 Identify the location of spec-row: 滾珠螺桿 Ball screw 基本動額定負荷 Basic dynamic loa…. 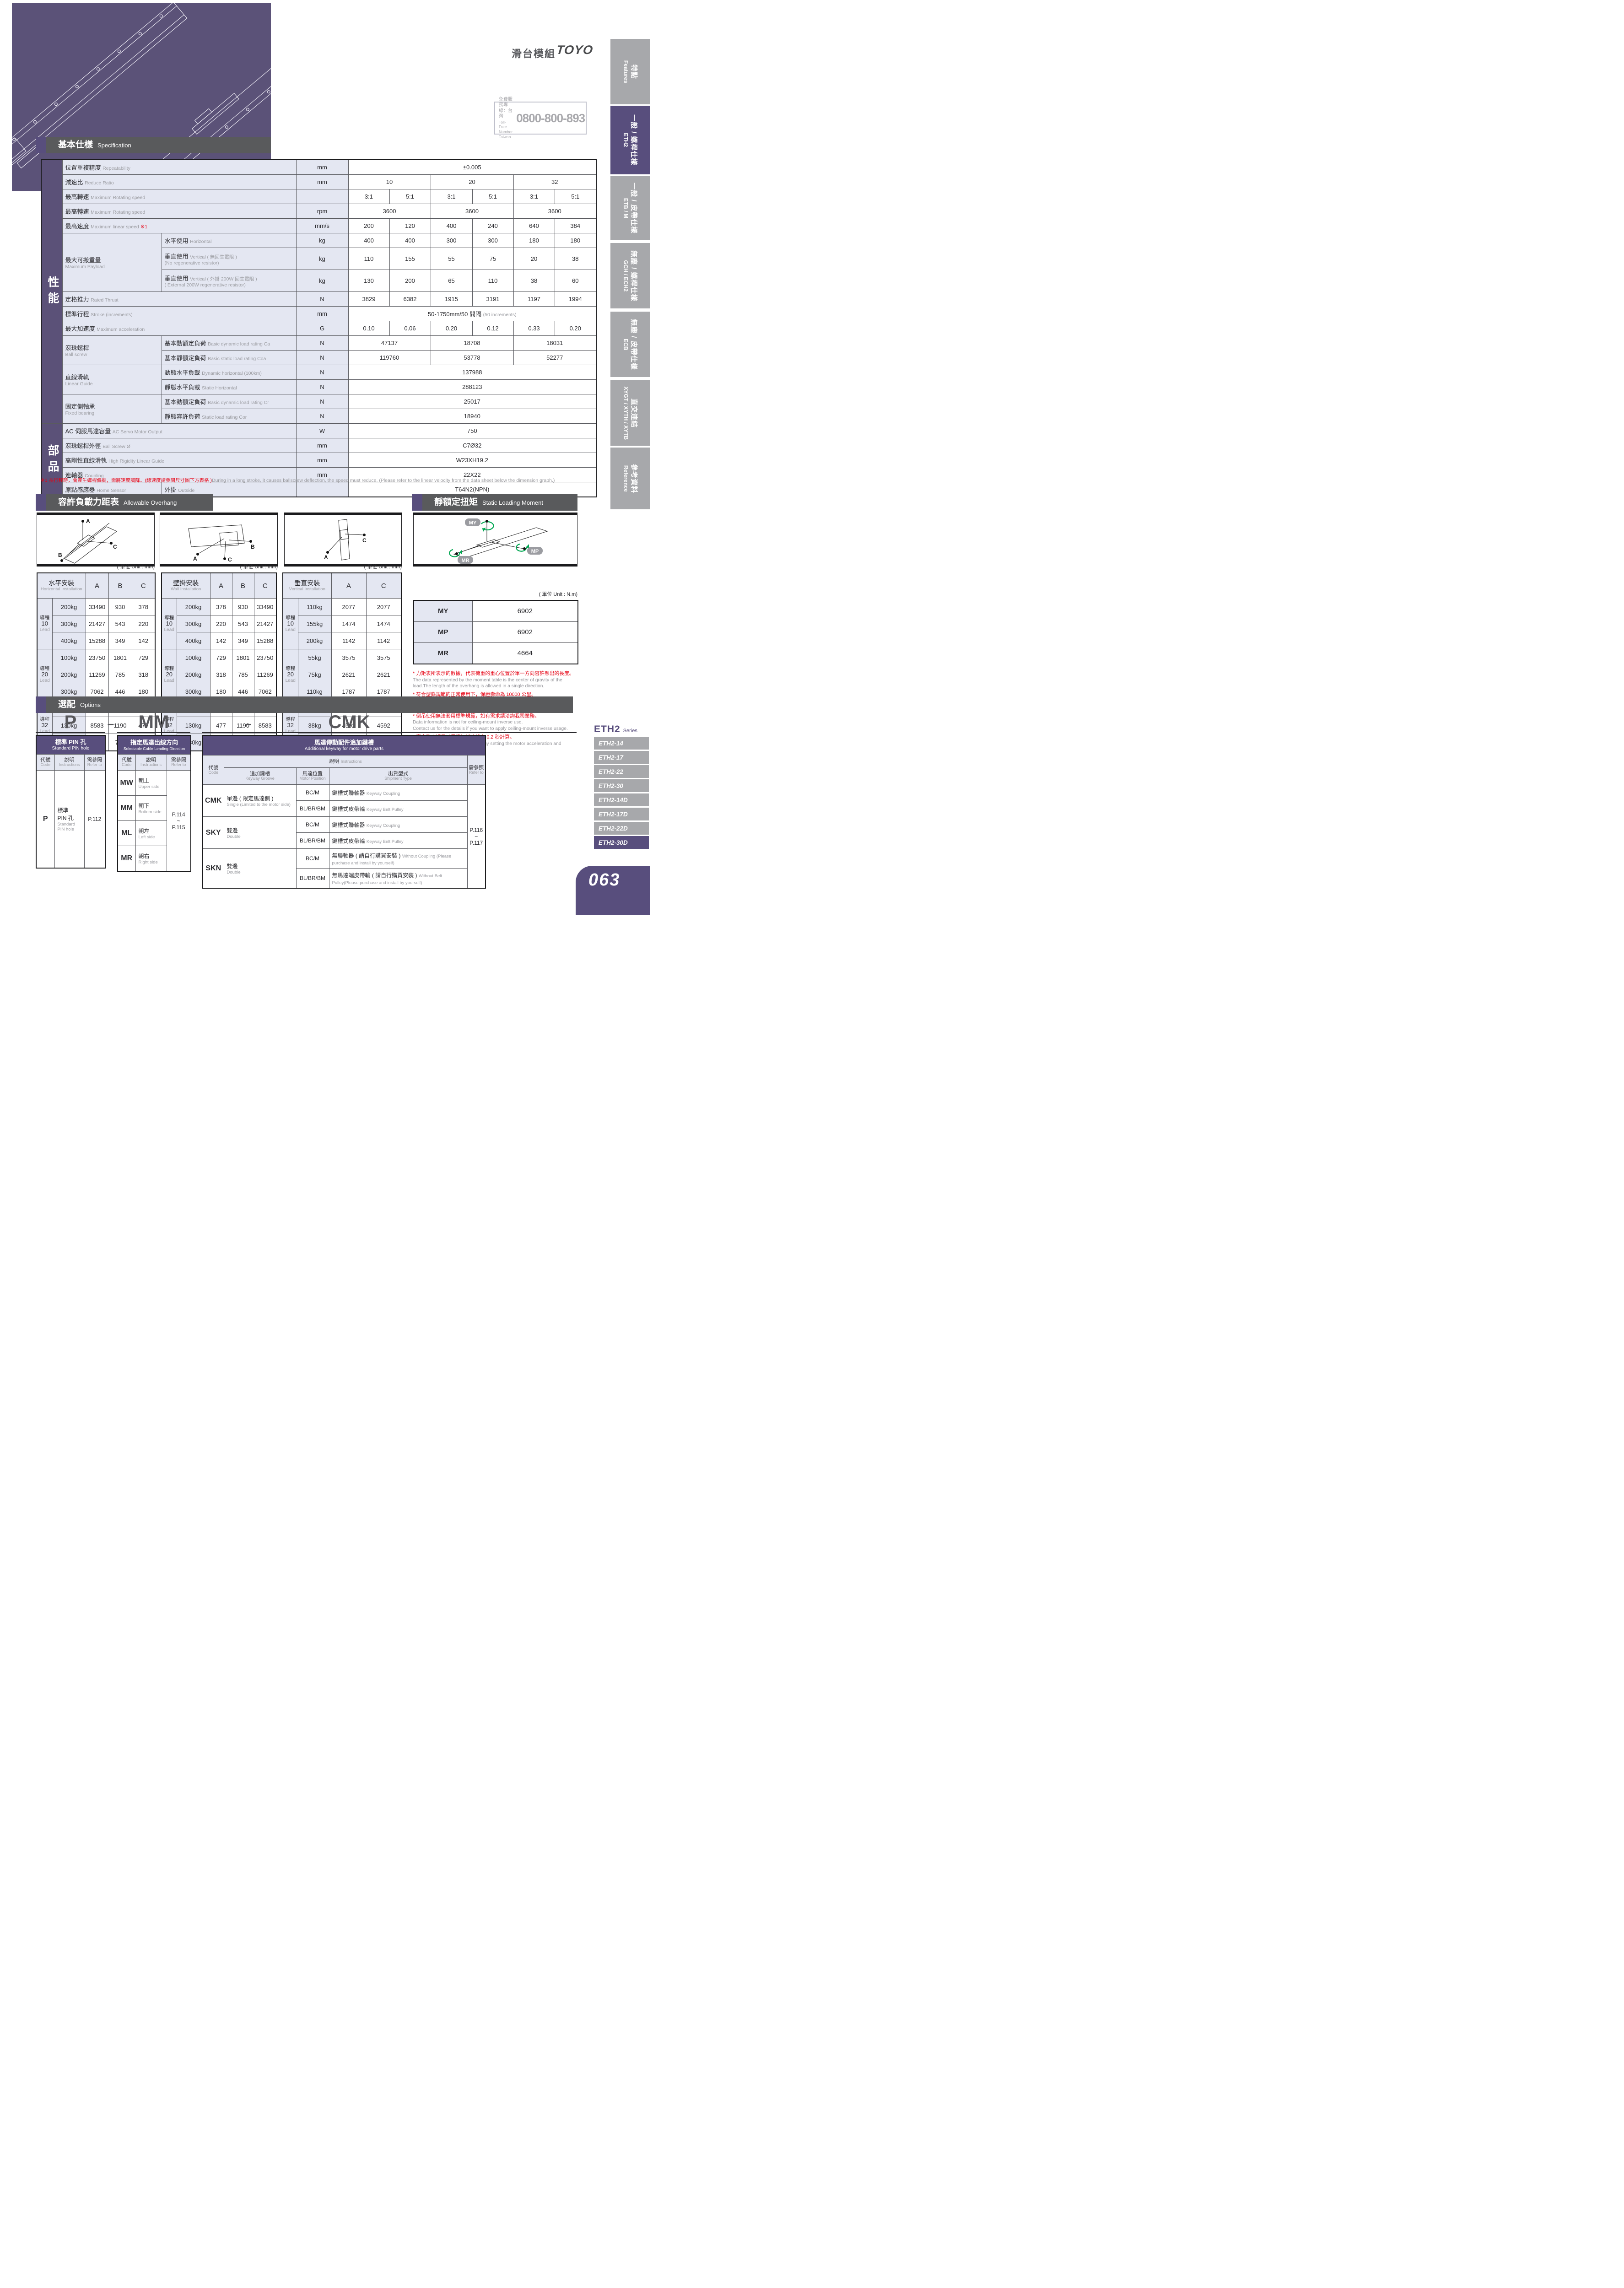
(319, 350).